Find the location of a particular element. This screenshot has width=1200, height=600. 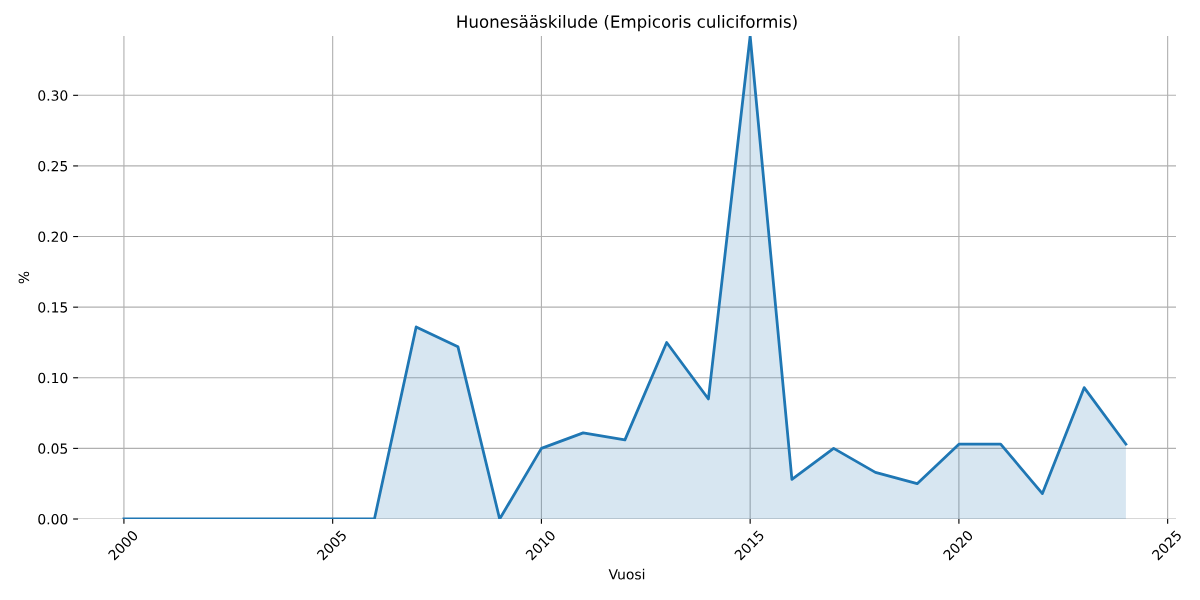

y-tick-label: 0.15 is located at coordinates (53, 307).